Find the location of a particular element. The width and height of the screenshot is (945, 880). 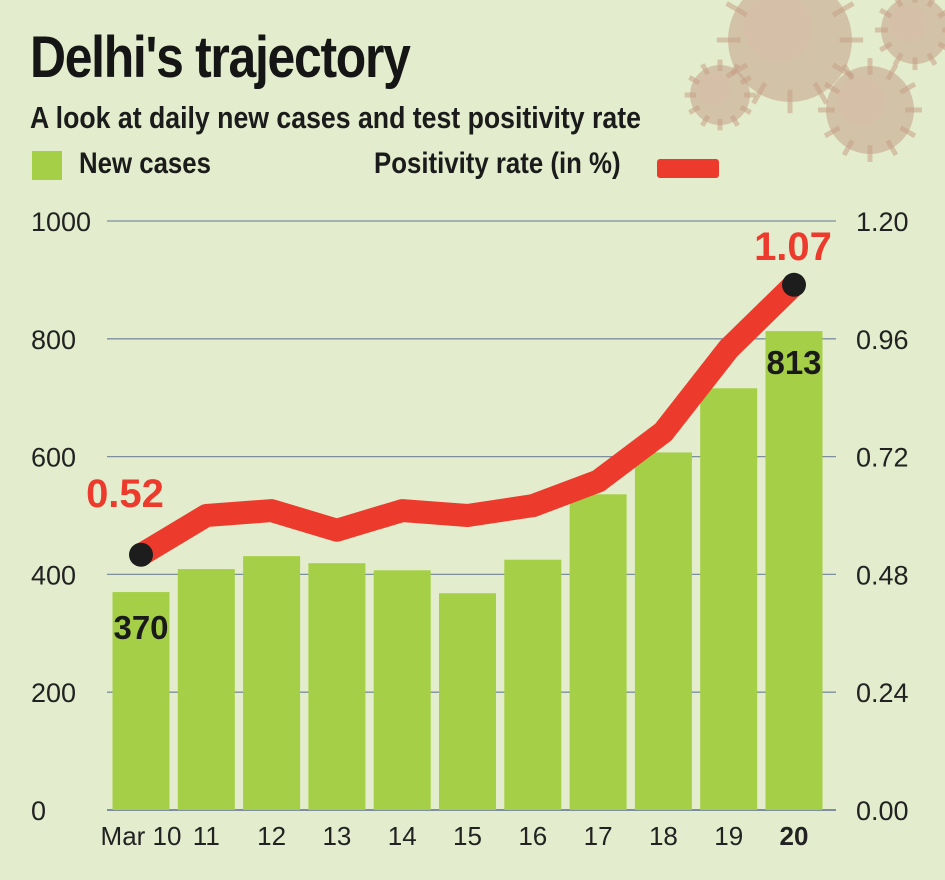

annotation-first-rate: 0.52 is located at coordinates (125, 494).